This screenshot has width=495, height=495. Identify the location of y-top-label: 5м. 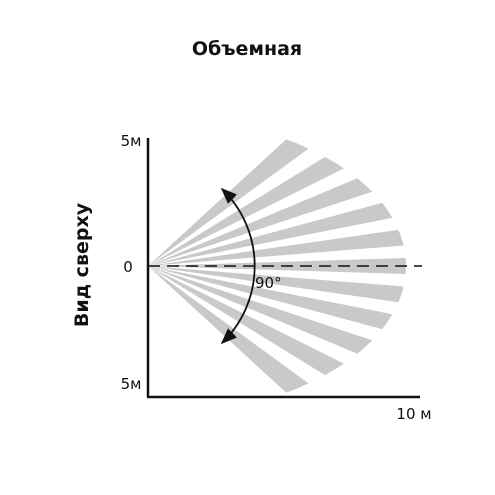
(131, 141).